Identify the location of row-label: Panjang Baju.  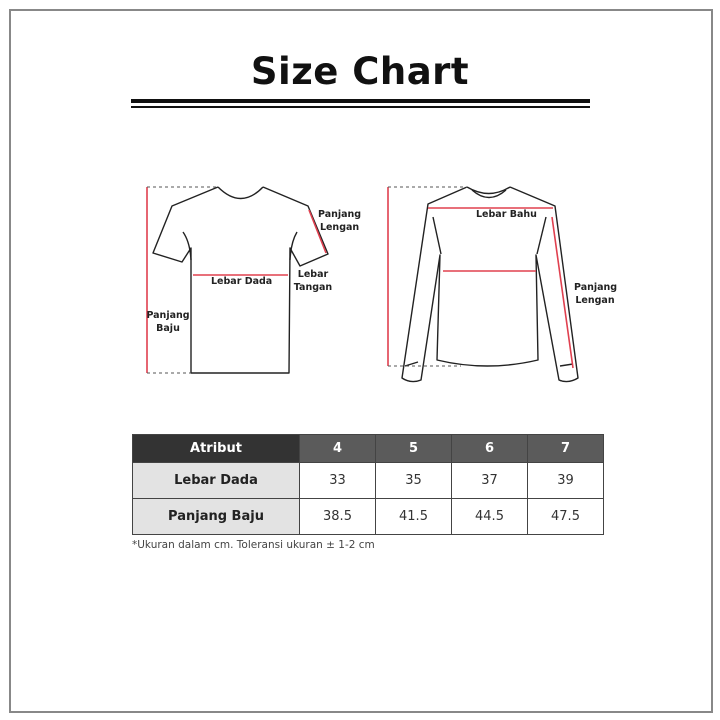
(216, 516).